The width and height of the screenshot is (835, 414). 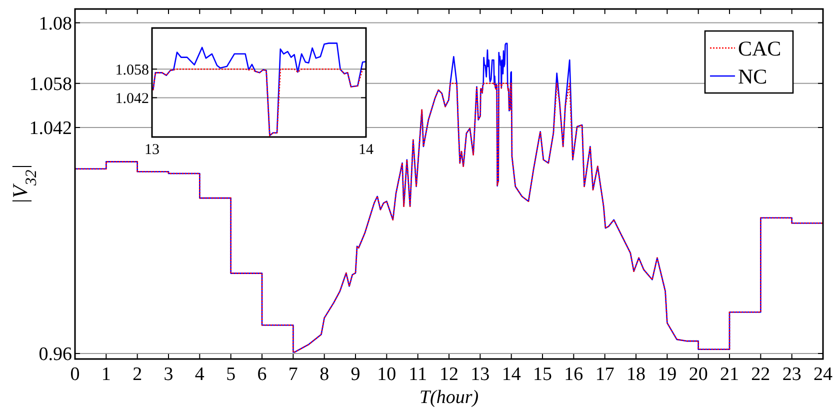 I want to click on x-tick-label: 6, so click(x=262, y=374).